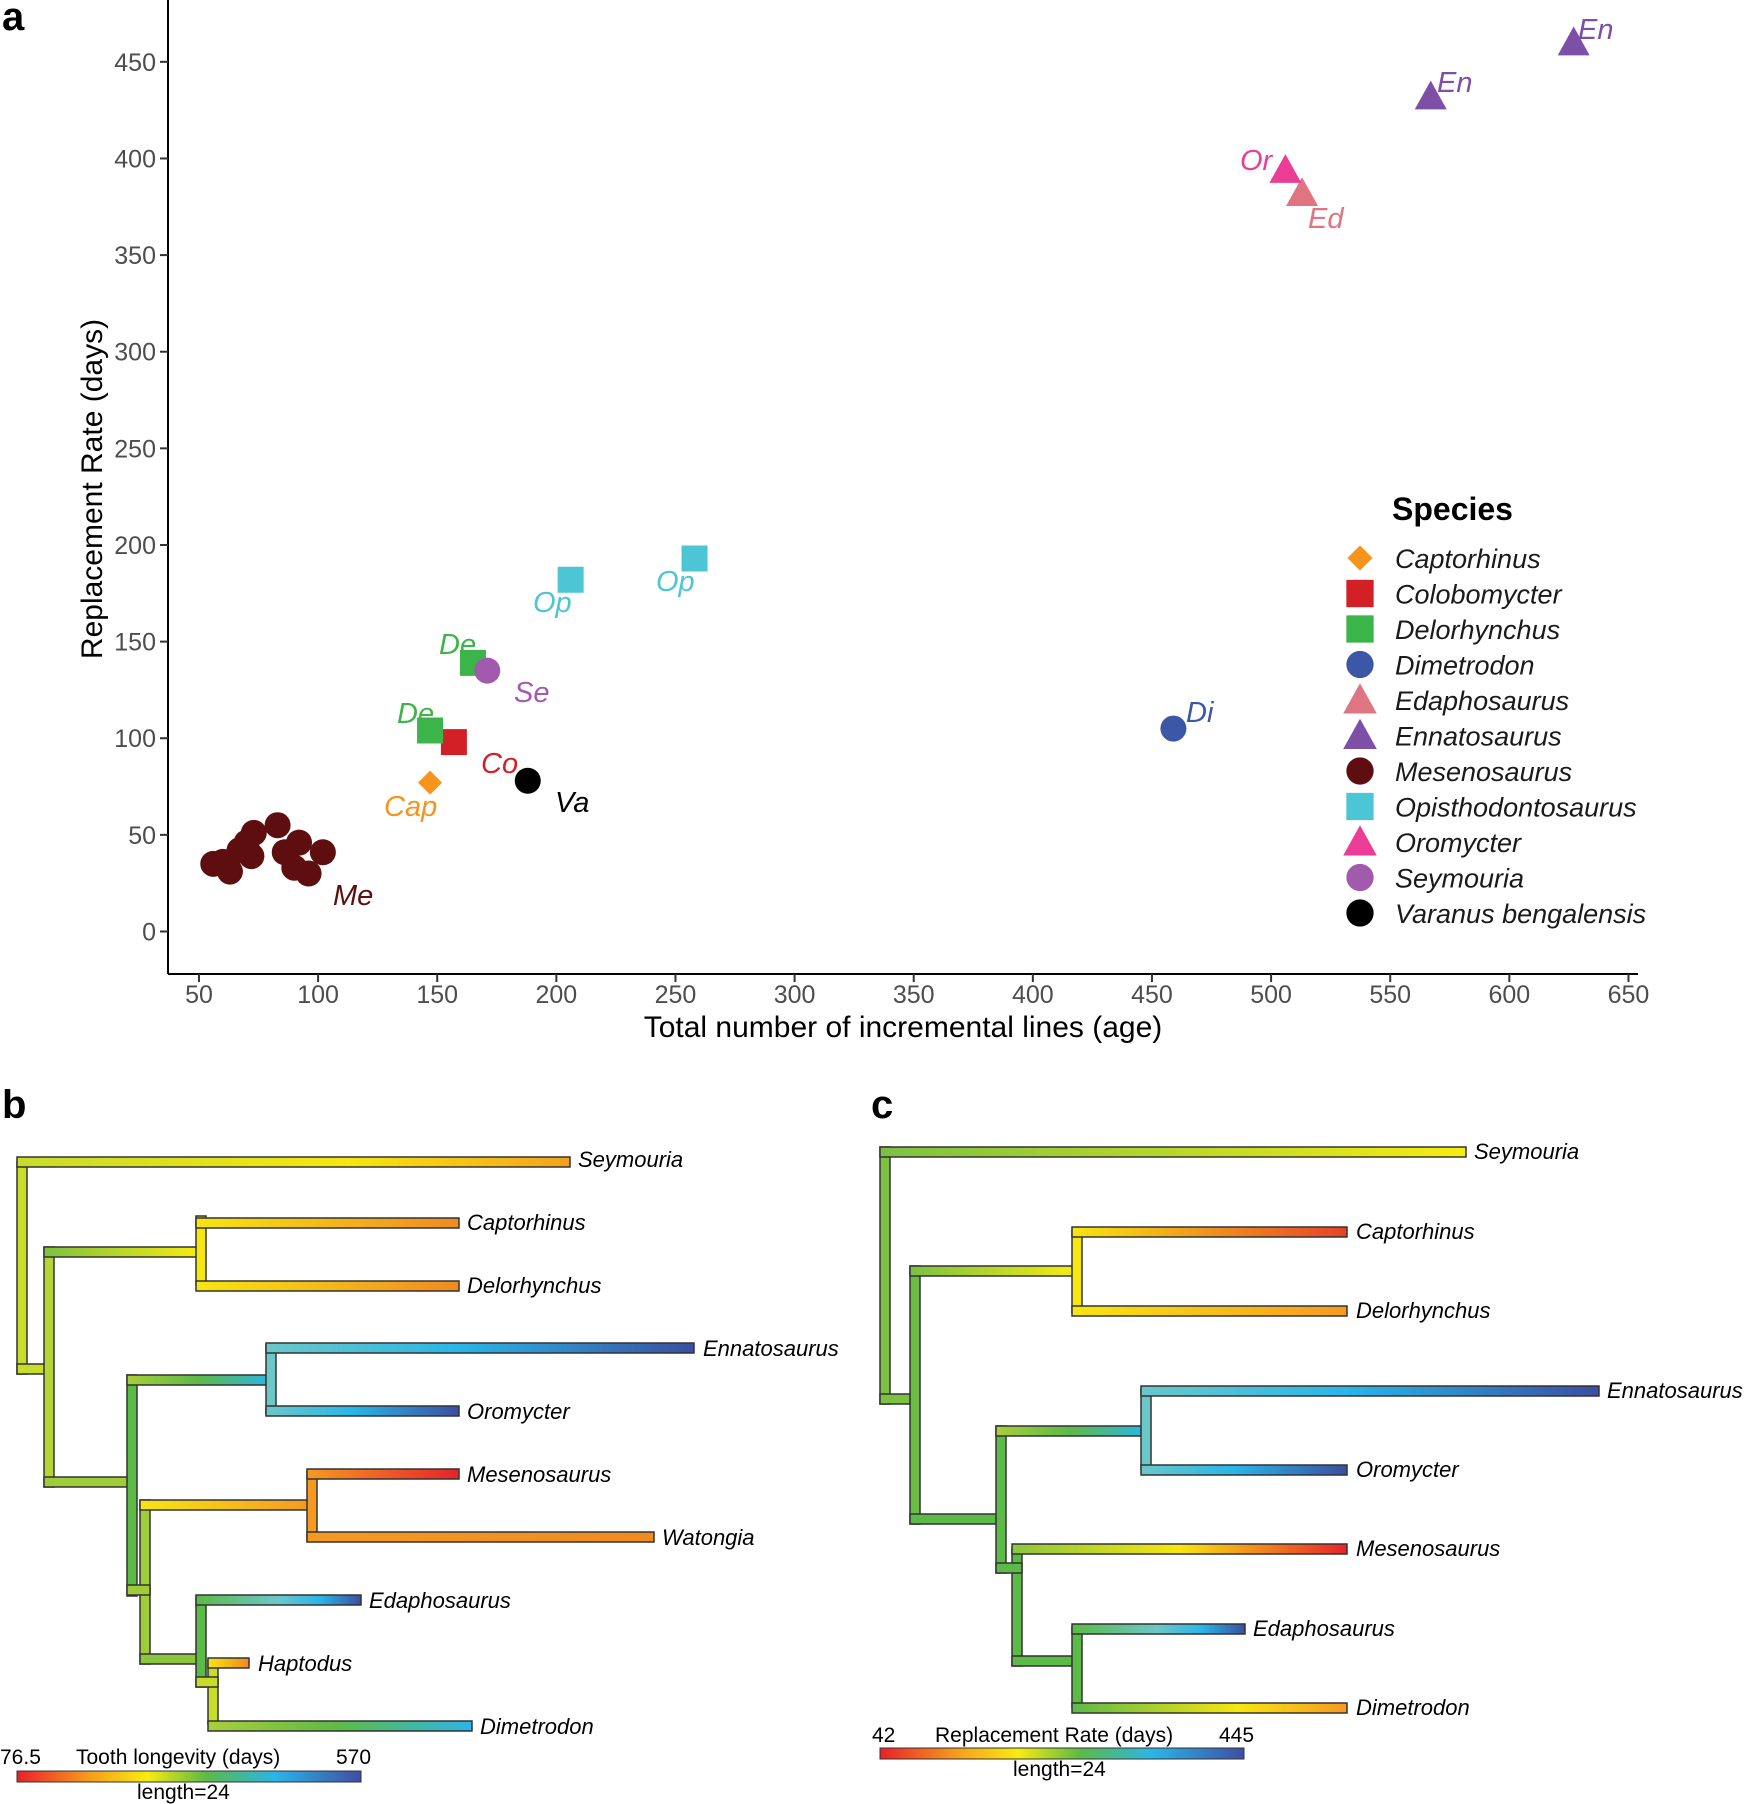 The height and width of the screenshot is (1804, 1747). I want to click on y-tick-label: 300, so click(135, 353).